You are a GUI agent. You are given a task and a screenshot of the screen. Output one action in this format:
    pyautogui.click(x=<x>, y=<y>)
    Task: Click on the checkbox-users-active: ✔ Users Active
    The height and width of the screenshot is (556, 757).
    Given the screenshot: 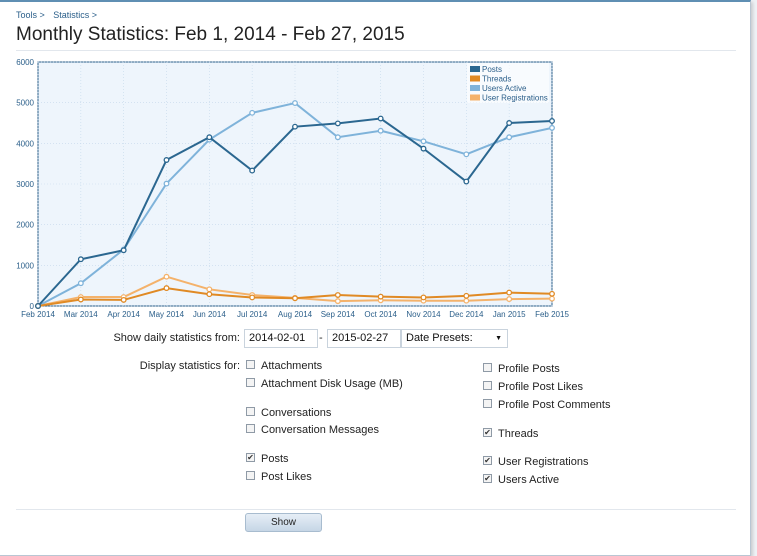 What is the action you would take?
    pyautogui.click(x=521, y=479)
    